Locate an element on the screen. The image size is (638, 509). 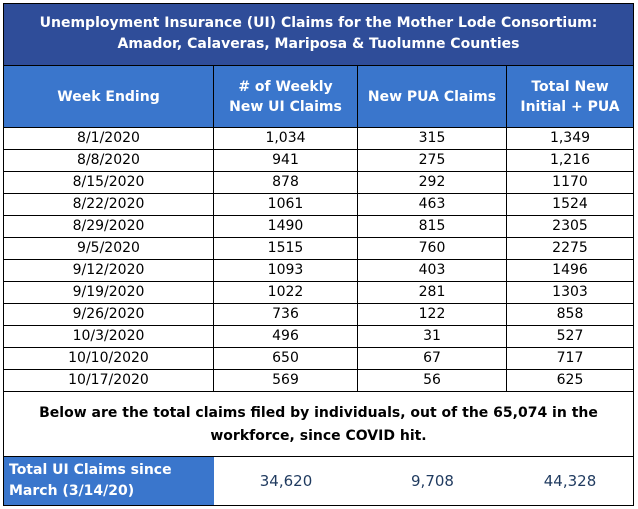
header-weekly-new-ui-claims-label: # of Weekly New UI Claims is located at coordinates (285, 96).